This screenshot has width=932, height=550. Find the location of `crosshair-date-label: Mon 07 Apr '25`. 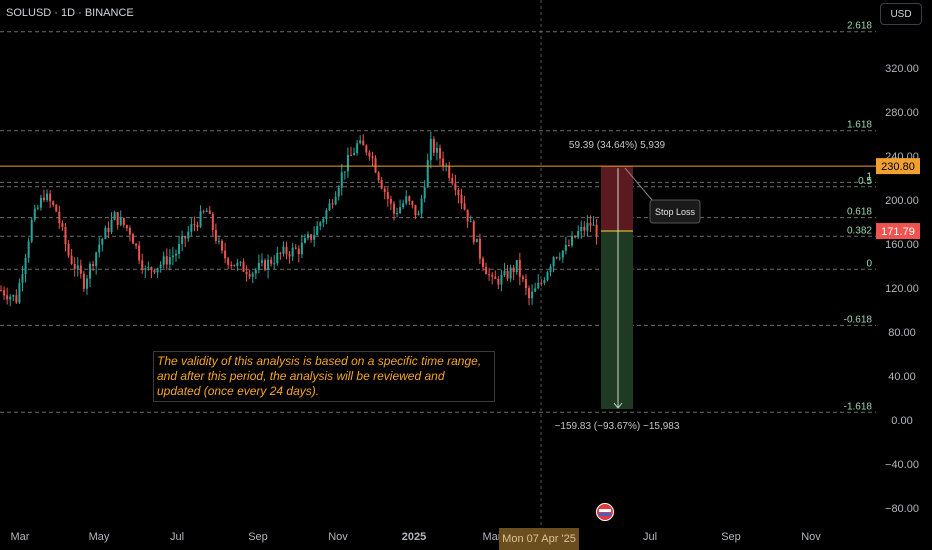

crosshair-date-label: Mon 07 Apr '25 is located at coordinates (539, 539).